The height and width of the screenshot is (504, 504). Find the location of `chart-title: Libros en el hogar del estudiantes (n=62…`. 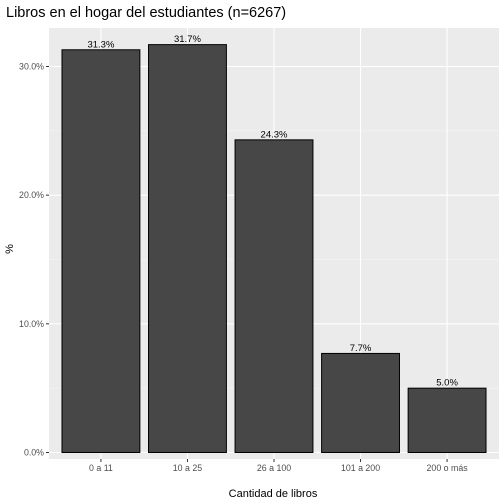

chart-title: Libros en el hogar del estudiantes (n=62… is located at coordinates (146, 13).